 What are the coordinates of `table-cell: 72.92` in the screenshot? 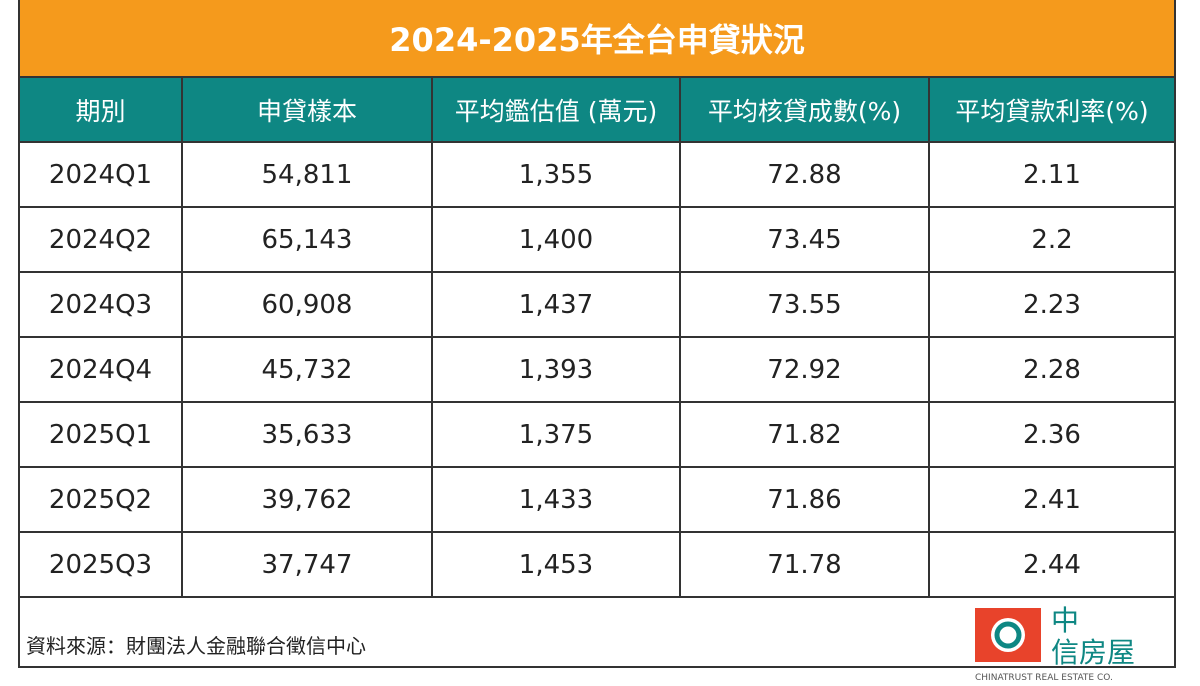 It's located at (804, 369).